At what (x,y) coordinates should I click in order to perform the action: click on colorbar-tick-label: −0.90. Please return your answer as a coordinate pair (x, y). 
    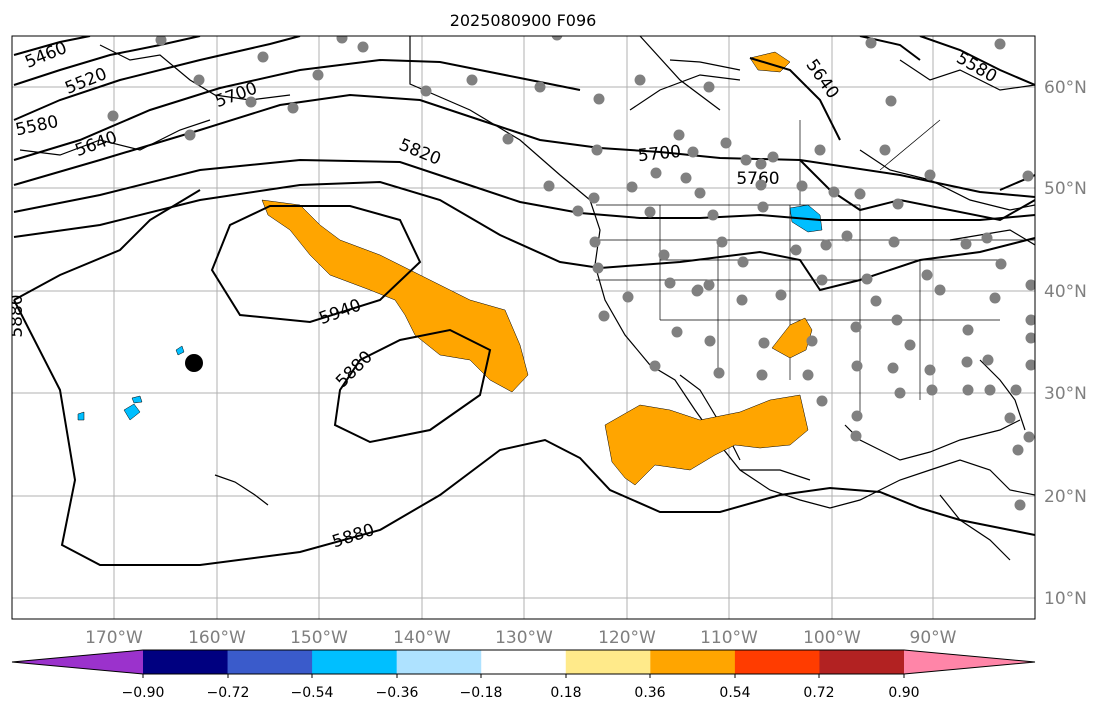
    Looking at the image, I should click on (143, 693).